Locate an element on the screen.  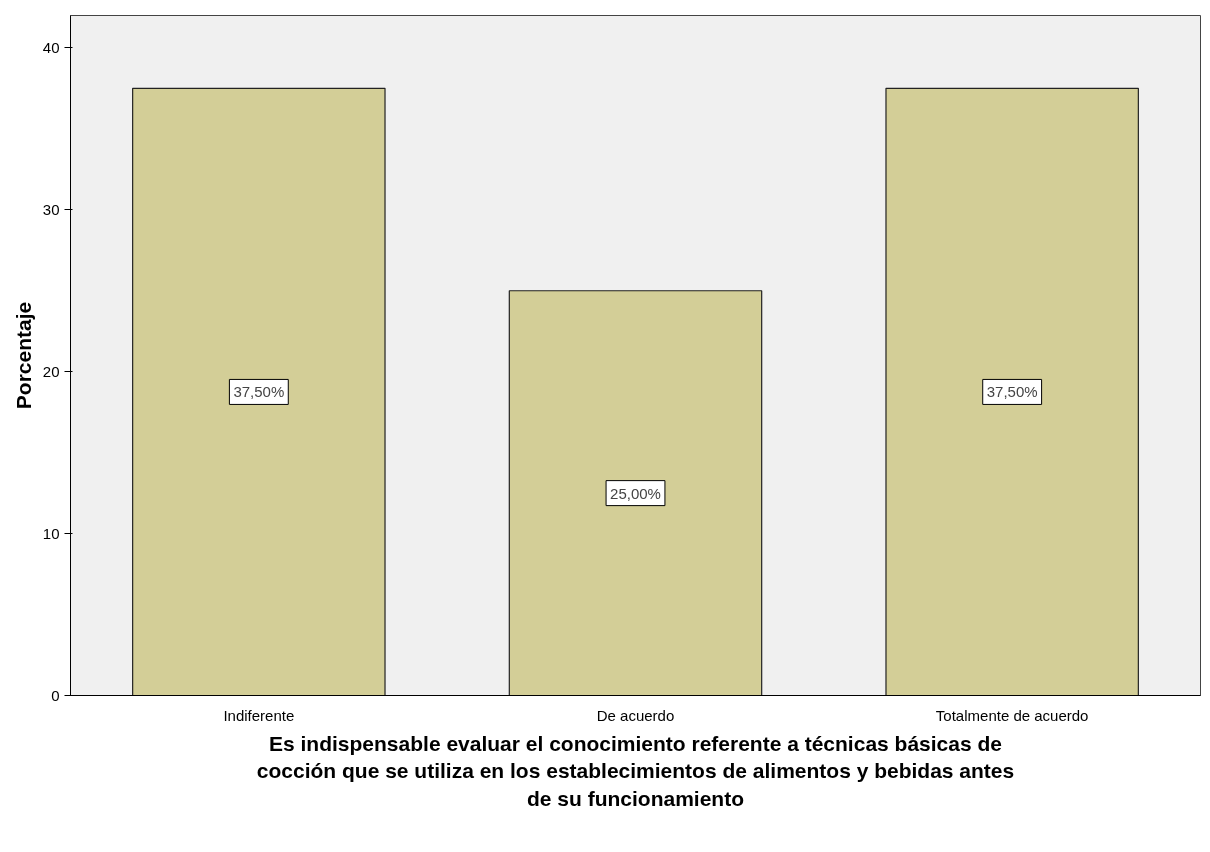
x-tick-label: Indiferente is located at coordinates (259, 715).